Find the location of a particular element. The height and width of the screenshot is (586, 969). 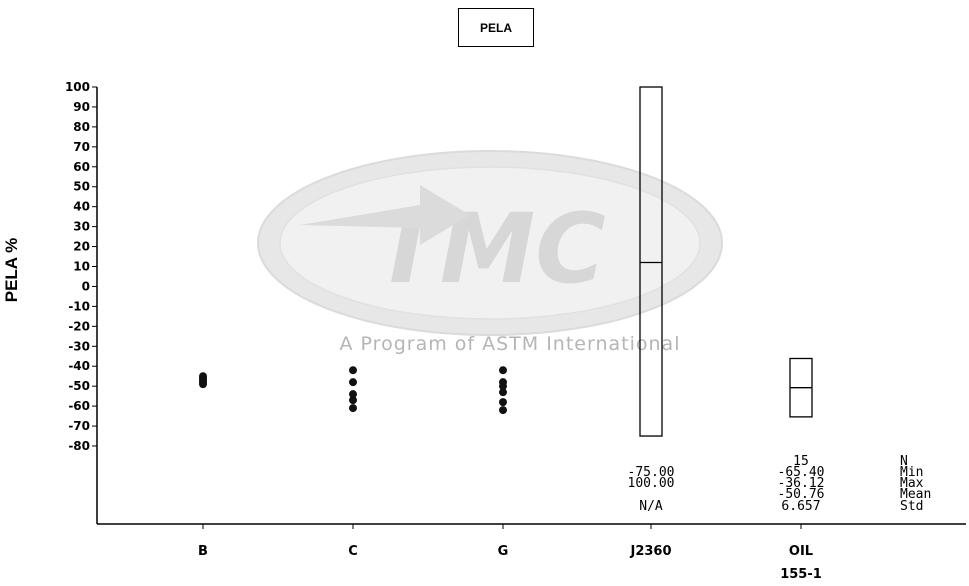

box-range is located at coordinates (651, 261).